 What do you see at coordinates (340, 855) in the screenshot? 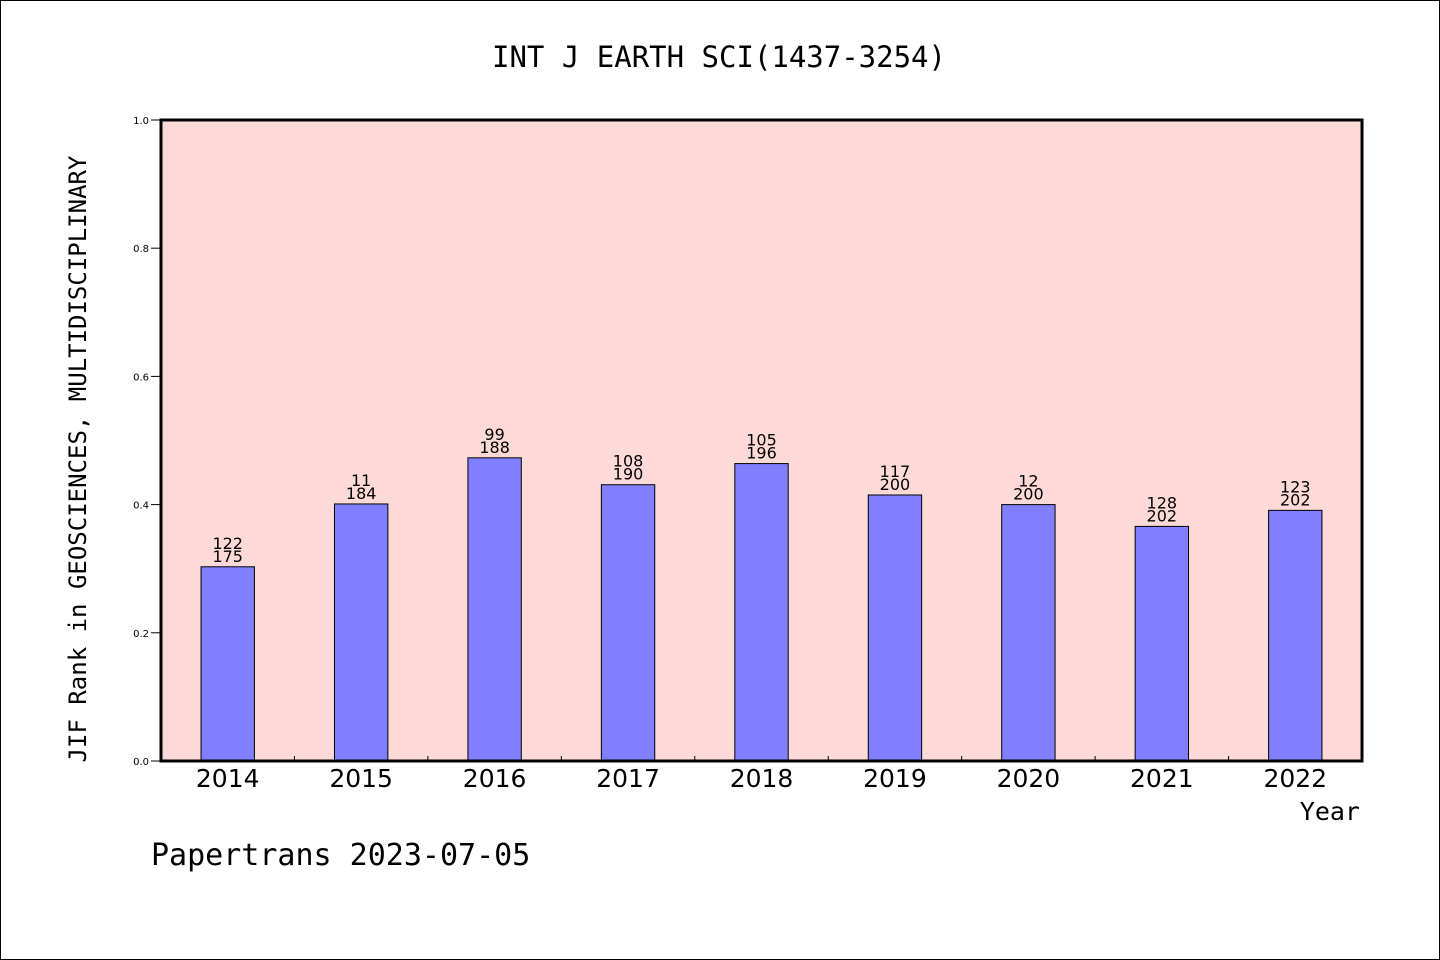
I see `footer-note: Papertrans 2023-07-05` at bounding box center [340, 855].